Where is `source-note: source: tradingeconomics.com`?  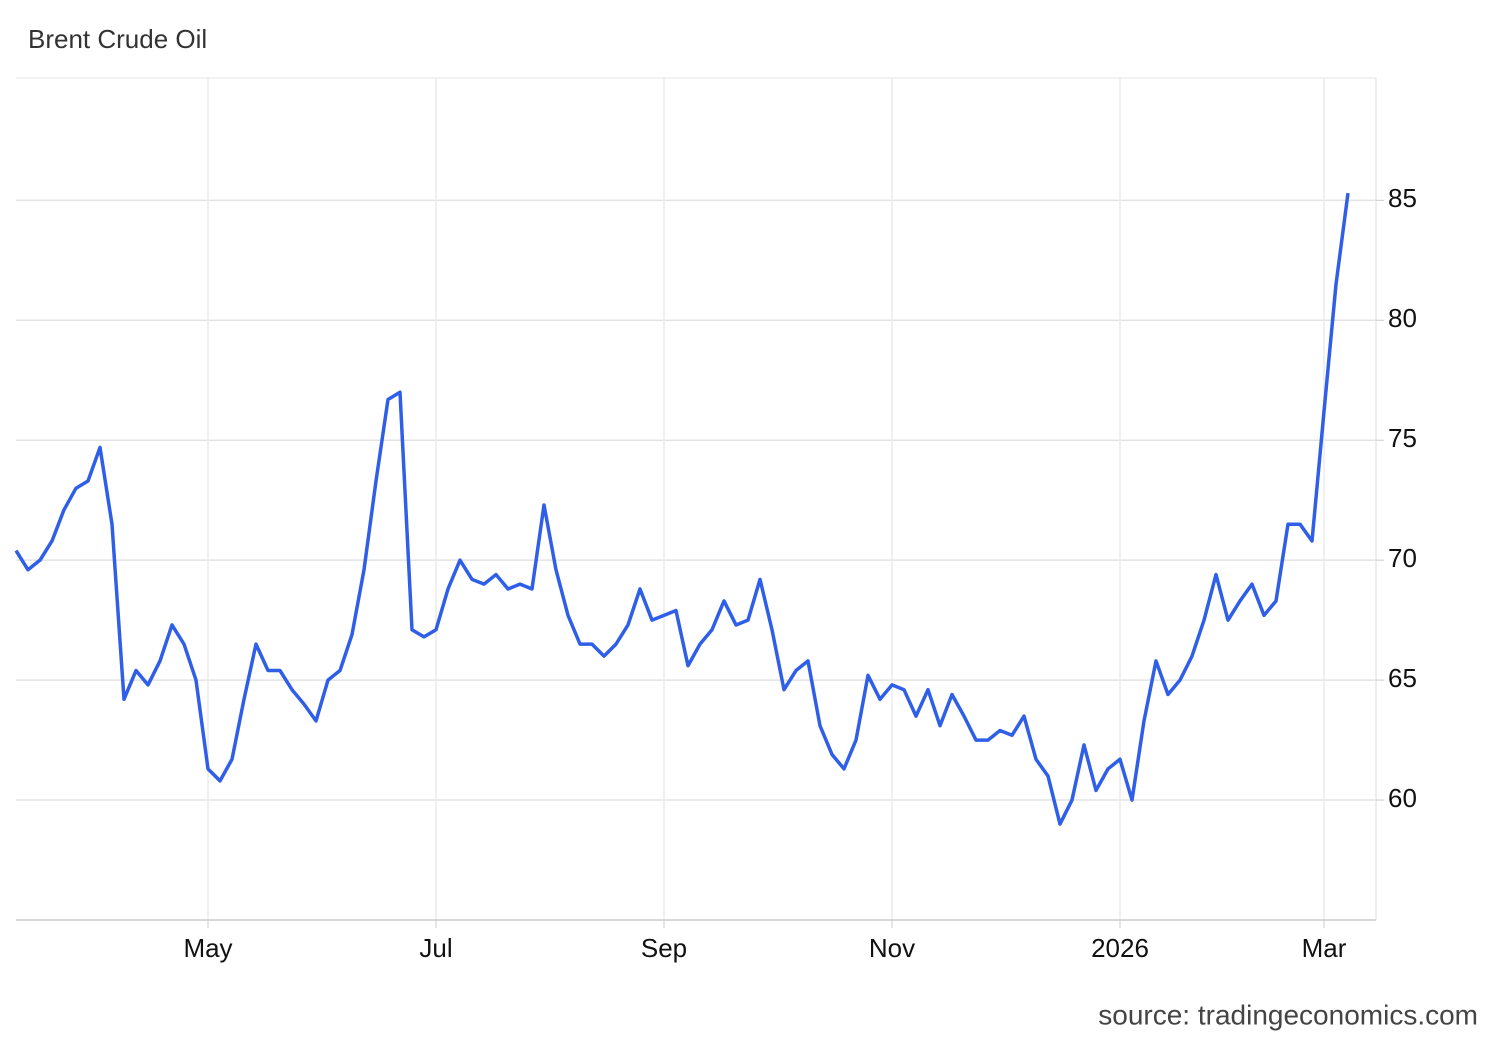
source-note: source: tradingeconomics.com is located at coordinates (1288, 1014).